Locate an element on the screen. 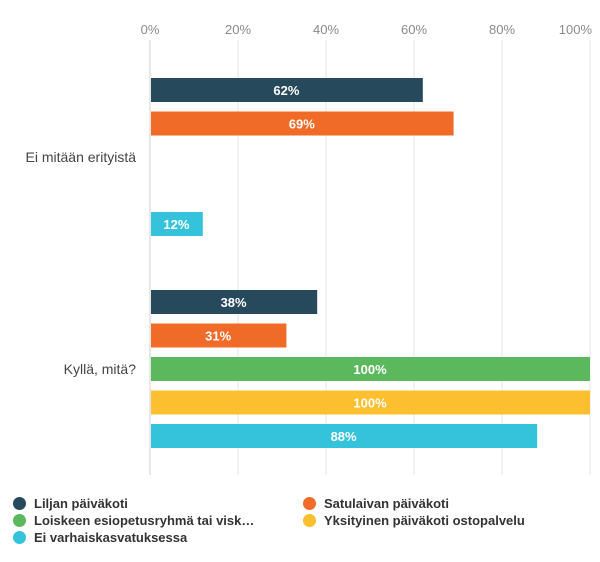 This screenshot has width=600, height=562. bar-value-label: 62% is located at coordinates (286, 90).